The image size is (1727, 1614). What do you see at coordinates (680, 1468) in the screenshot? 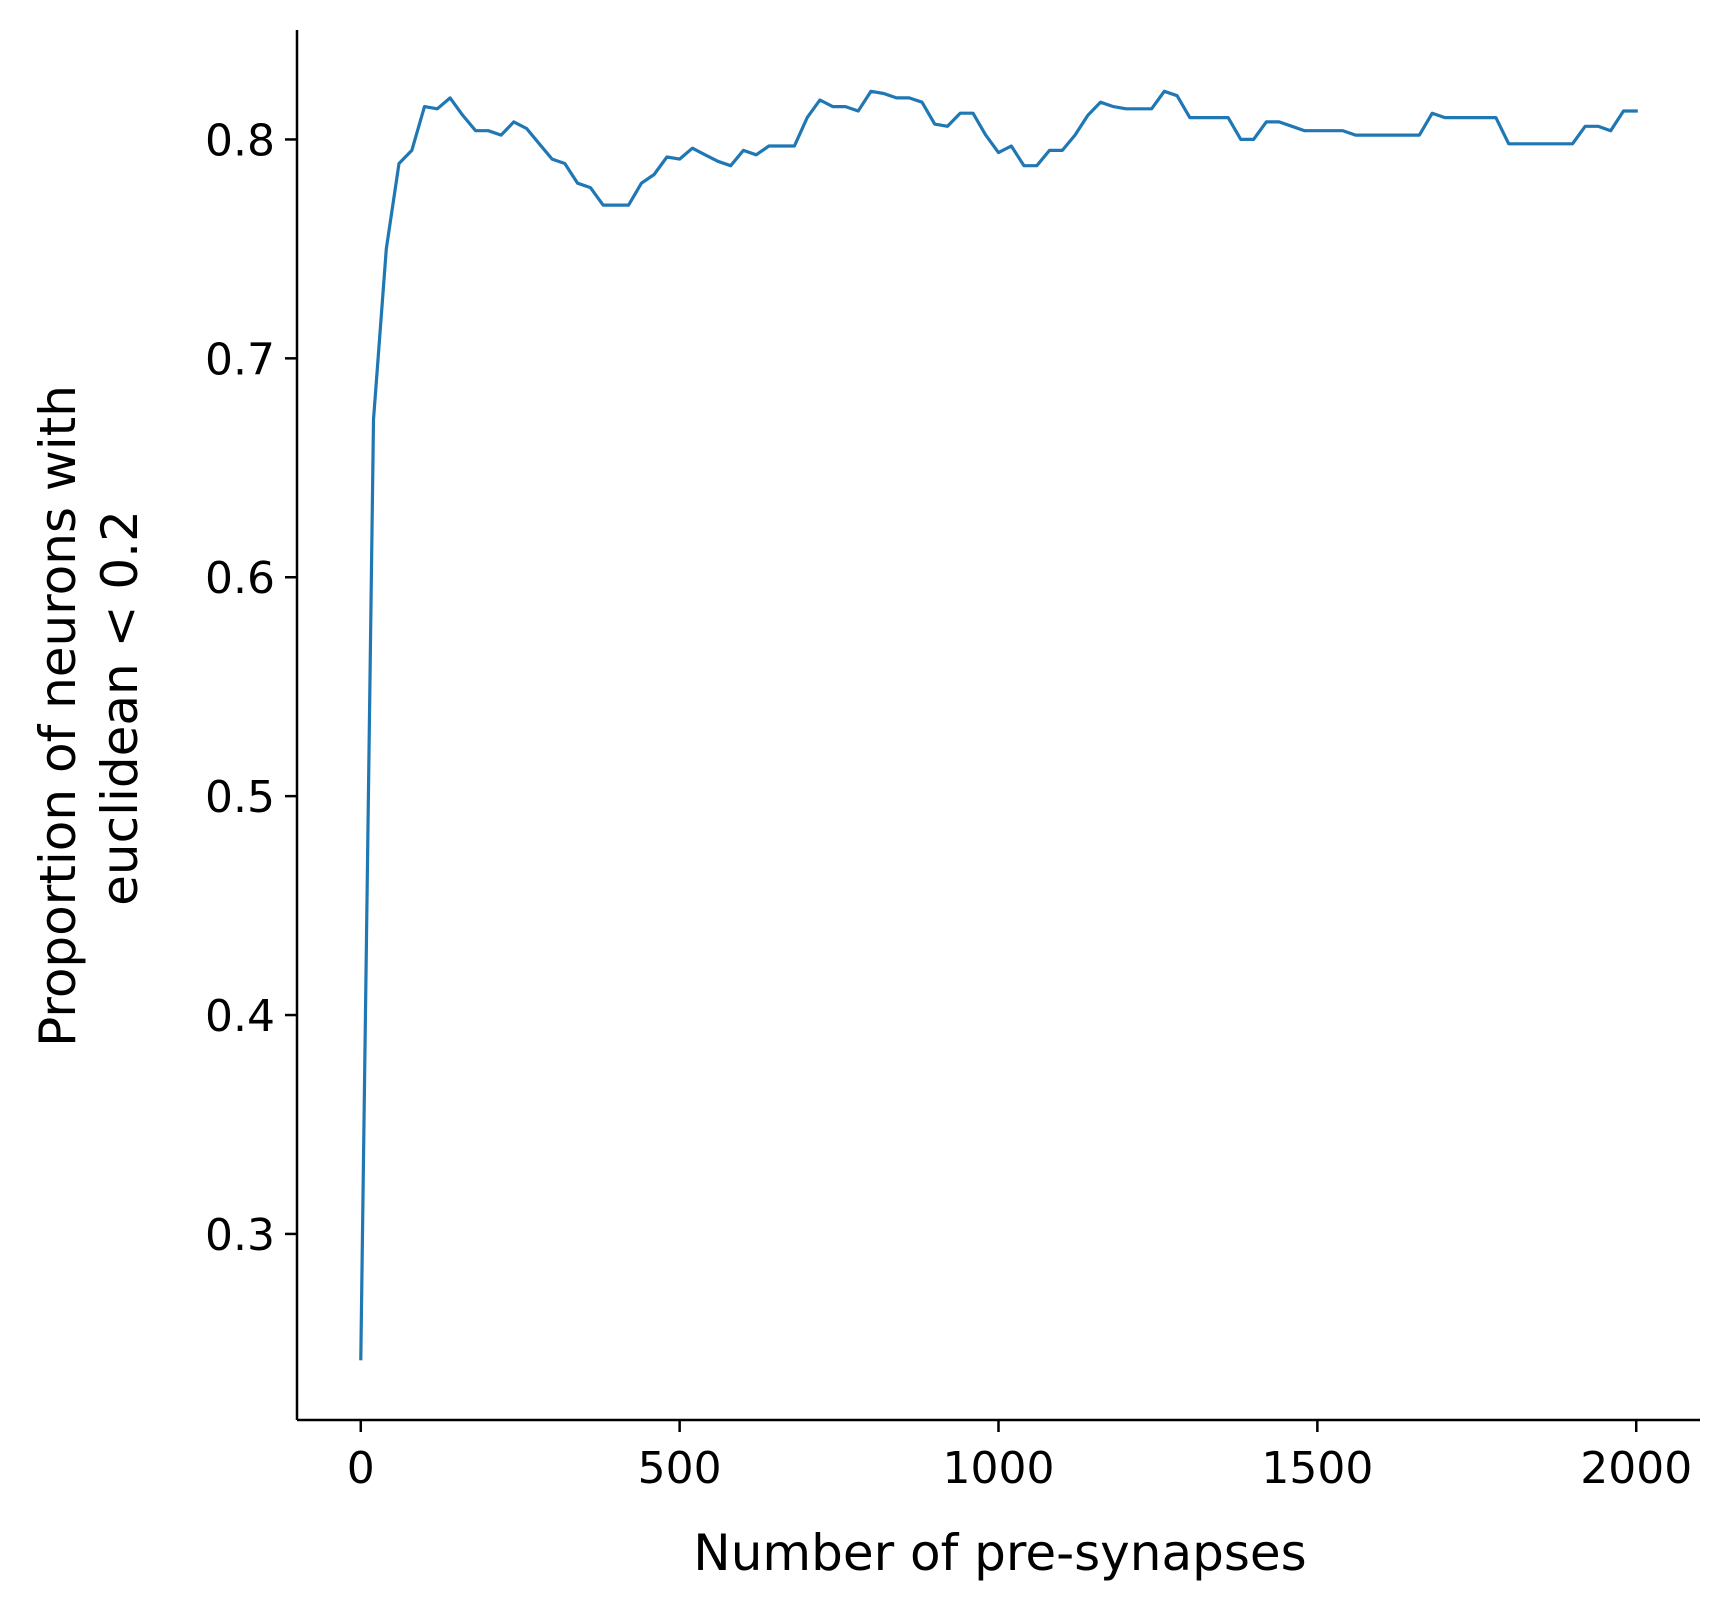
I see `x-tick-label: 500` at bounding box center [680, 1468].